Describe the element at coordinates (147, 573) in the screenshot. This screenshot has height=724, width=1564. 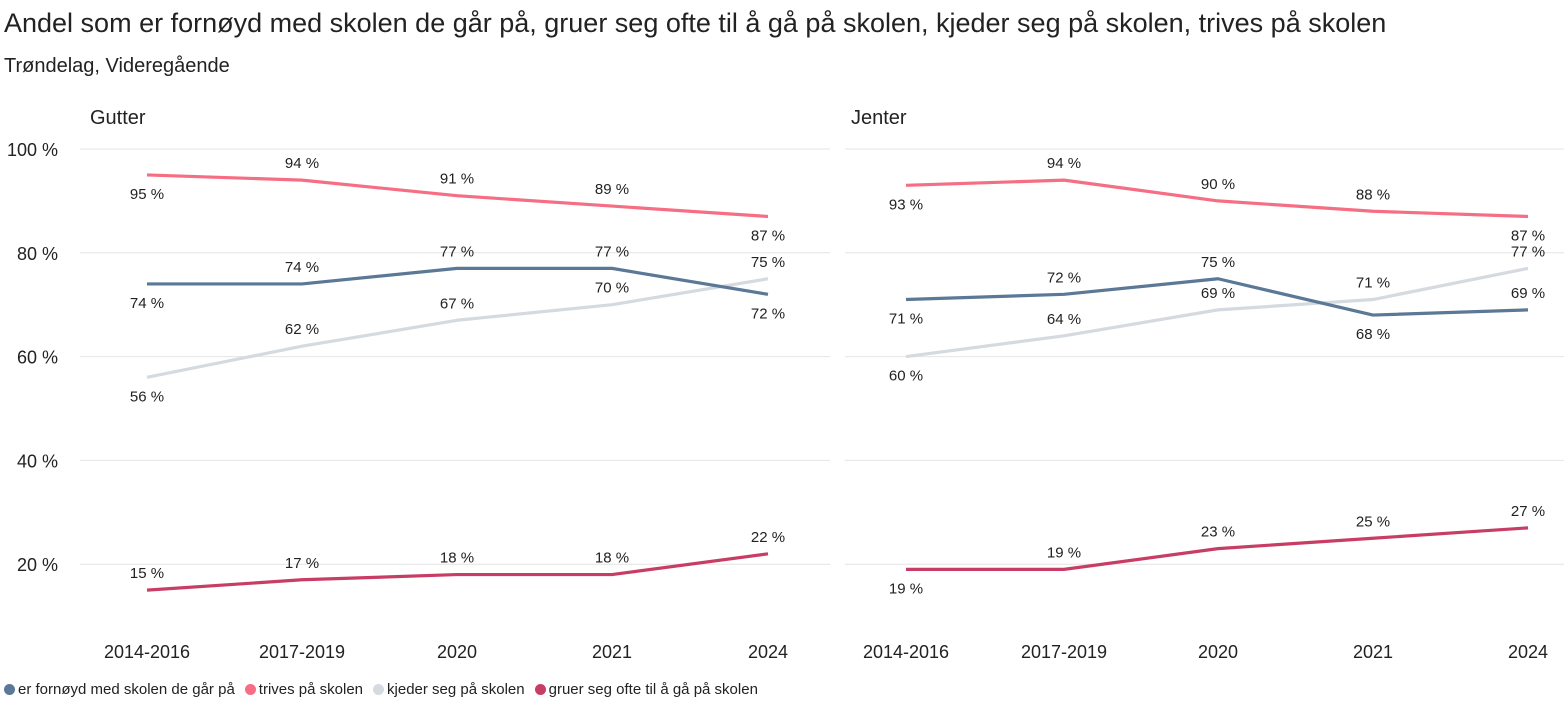
I see `data-label: 15 %` at that location.